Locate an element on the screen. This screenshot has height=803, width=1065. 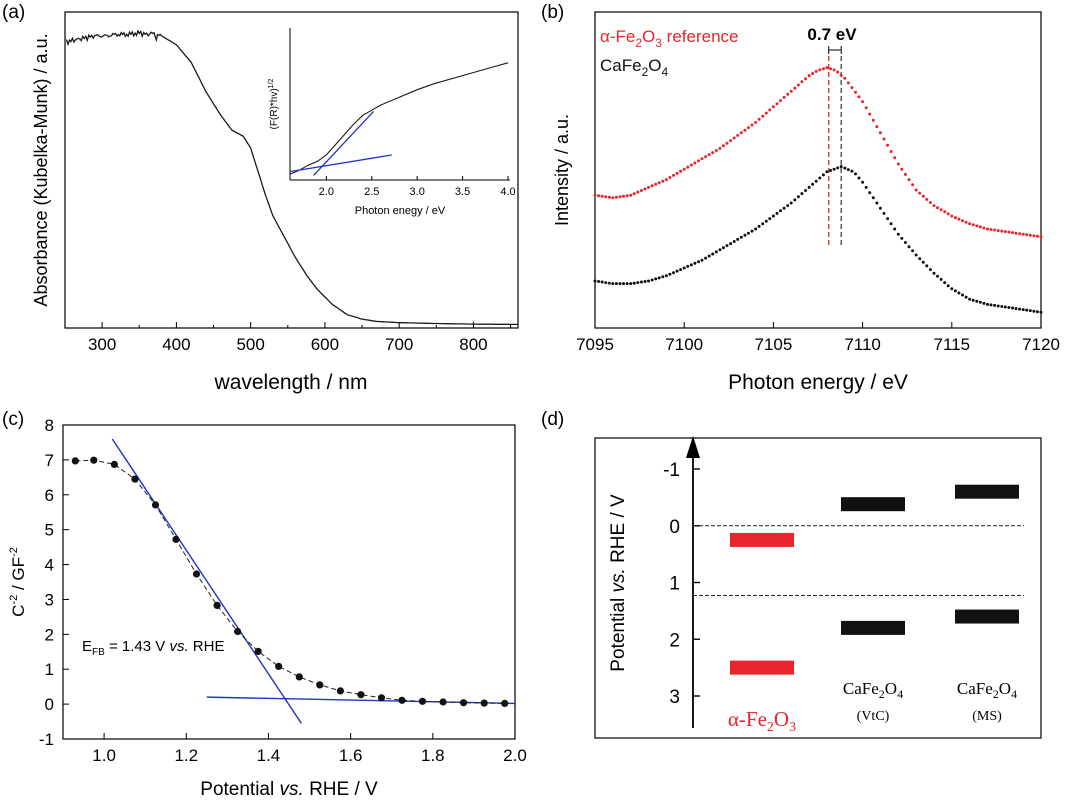
inset-y-label: (F(R)*hv)1/2 is located at coordinates (274, 103).